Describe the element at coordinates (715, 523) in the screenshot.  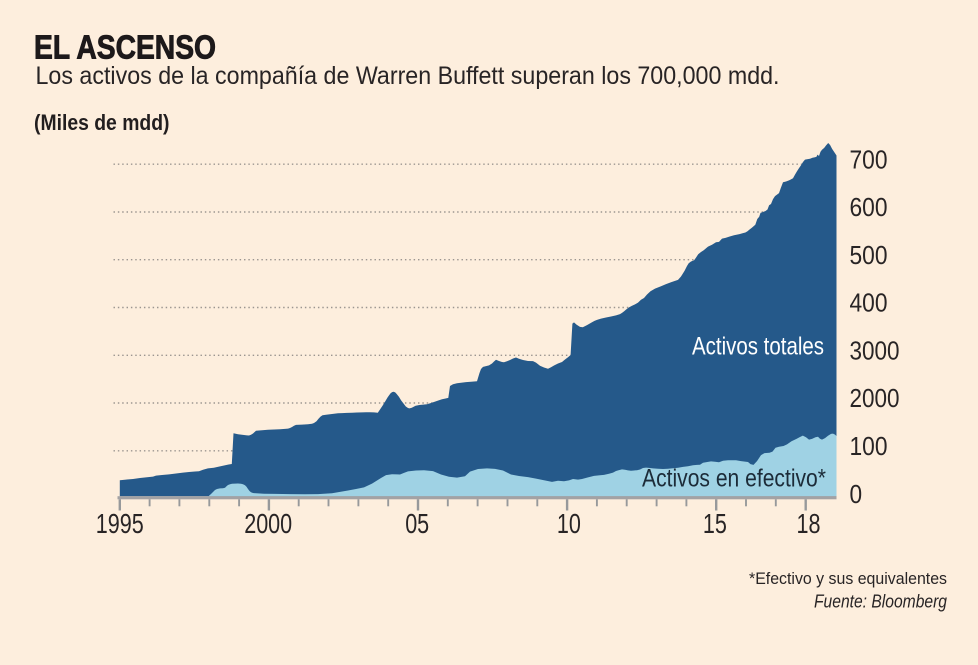
I see `svg-text: 15` at that location.